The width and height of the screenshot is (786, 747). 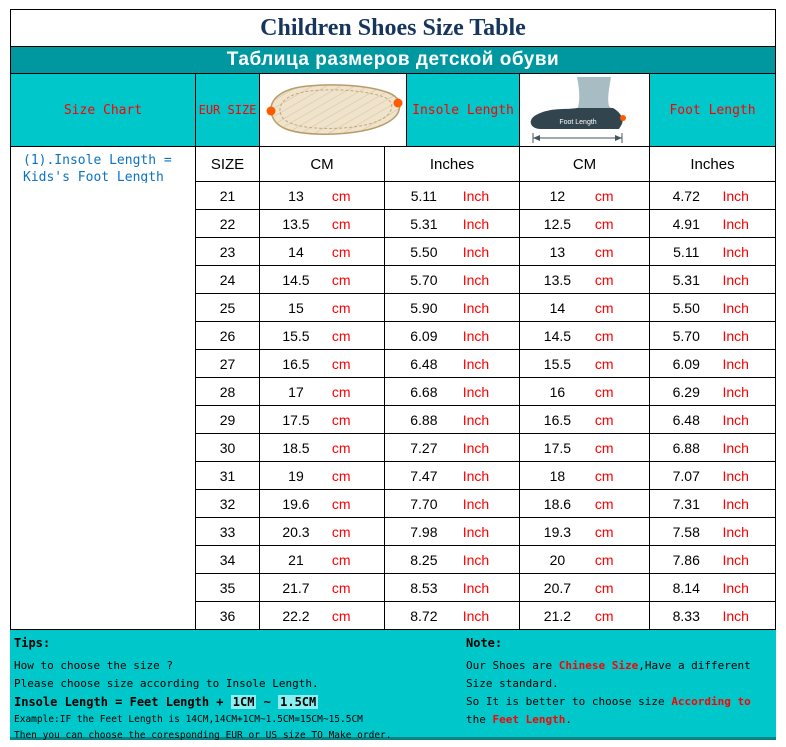 What do you see at coordinates (243, 702) in the screenshot?
I see `formula-highlight-1cm: 1CM` at bounding box center [243, 702].